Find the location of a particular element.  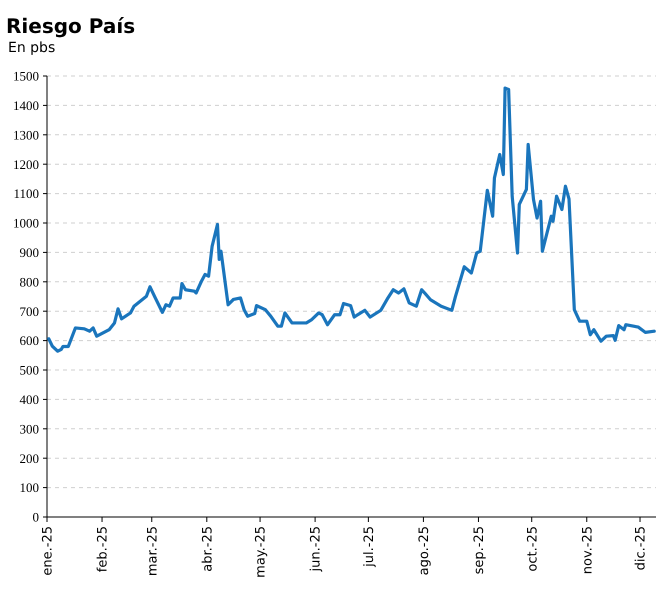

y-tick-label: 500 is located at coordinates (29, 370).